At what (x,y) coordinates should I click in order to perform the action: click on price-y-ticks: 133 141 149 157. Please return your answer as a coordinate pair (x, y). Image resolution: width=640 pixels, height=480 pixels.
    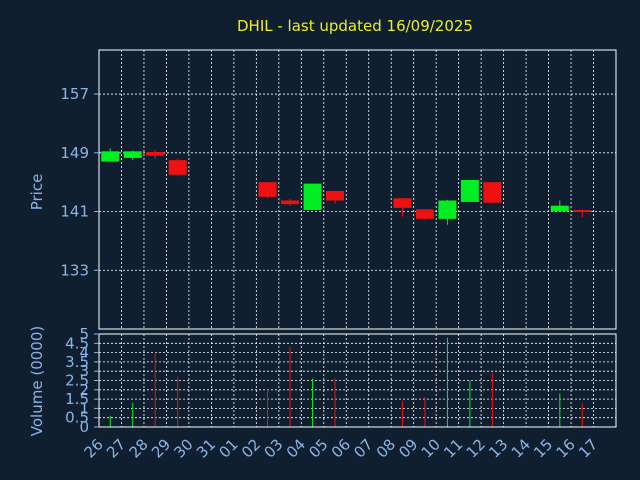
    Looking at the image, I should click on (79, 182).